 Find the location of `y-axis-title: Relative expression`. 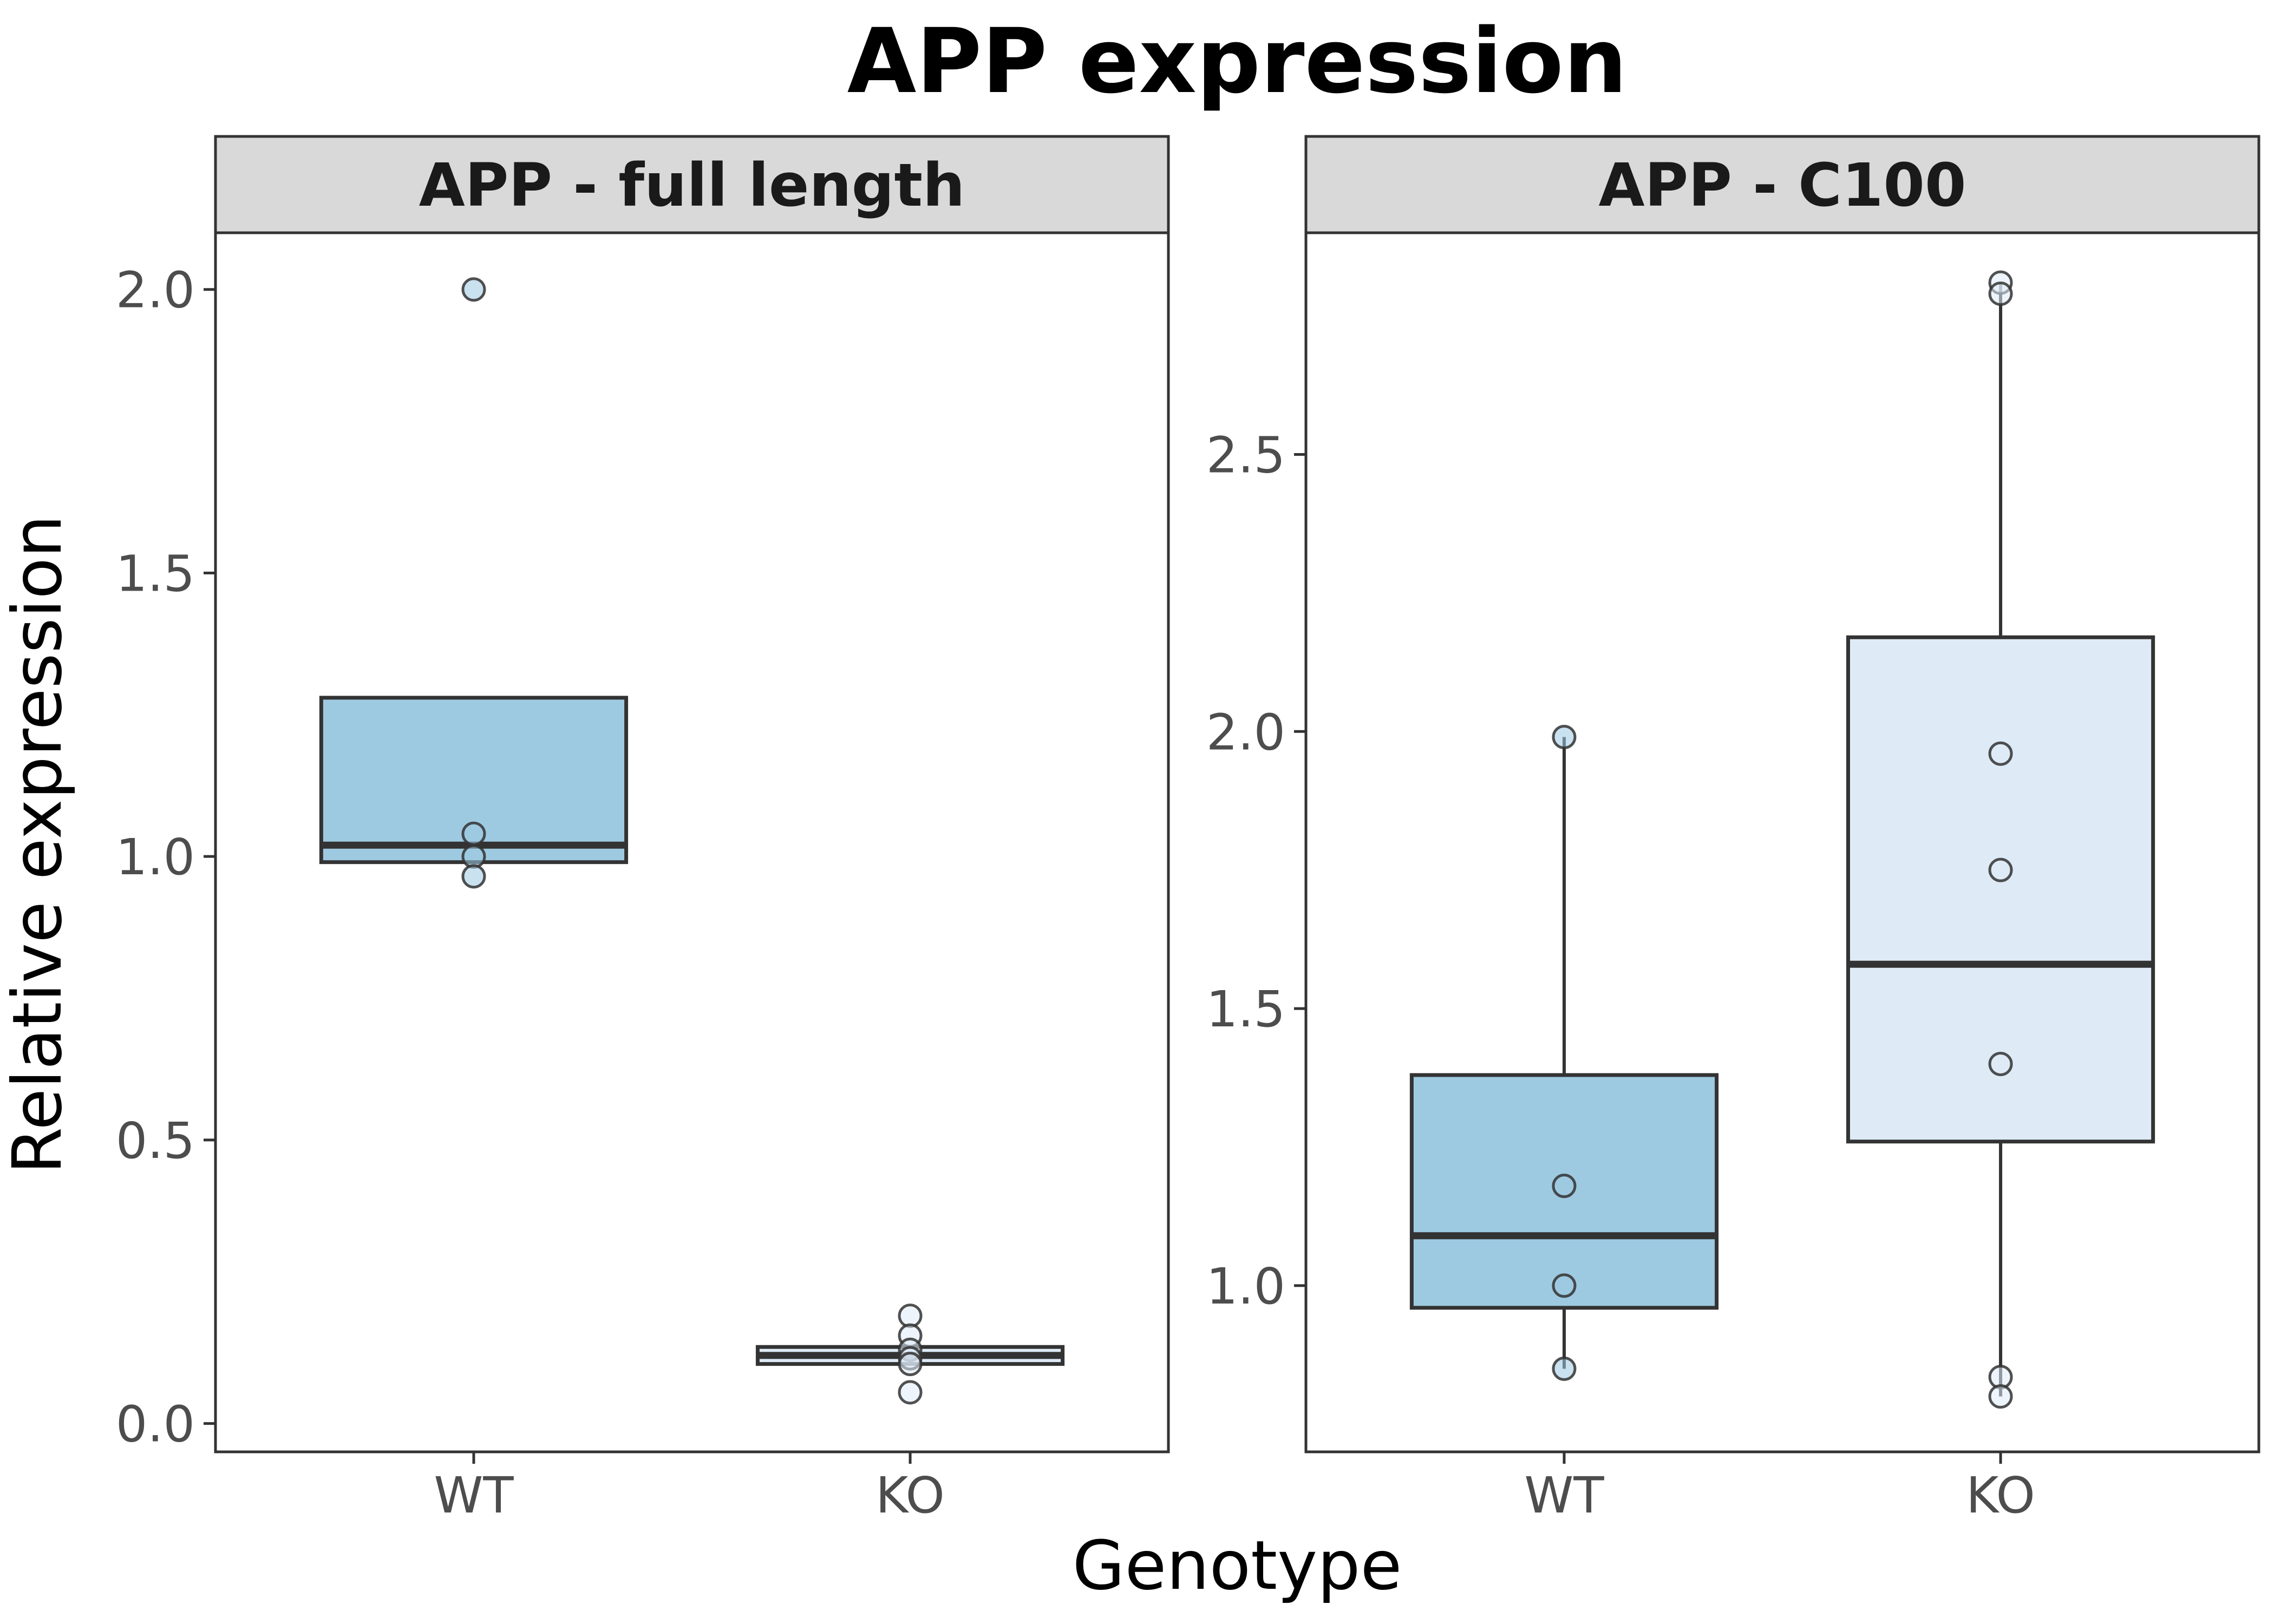

y-axis-title: Relative expression is located at coordinates (39, 844).